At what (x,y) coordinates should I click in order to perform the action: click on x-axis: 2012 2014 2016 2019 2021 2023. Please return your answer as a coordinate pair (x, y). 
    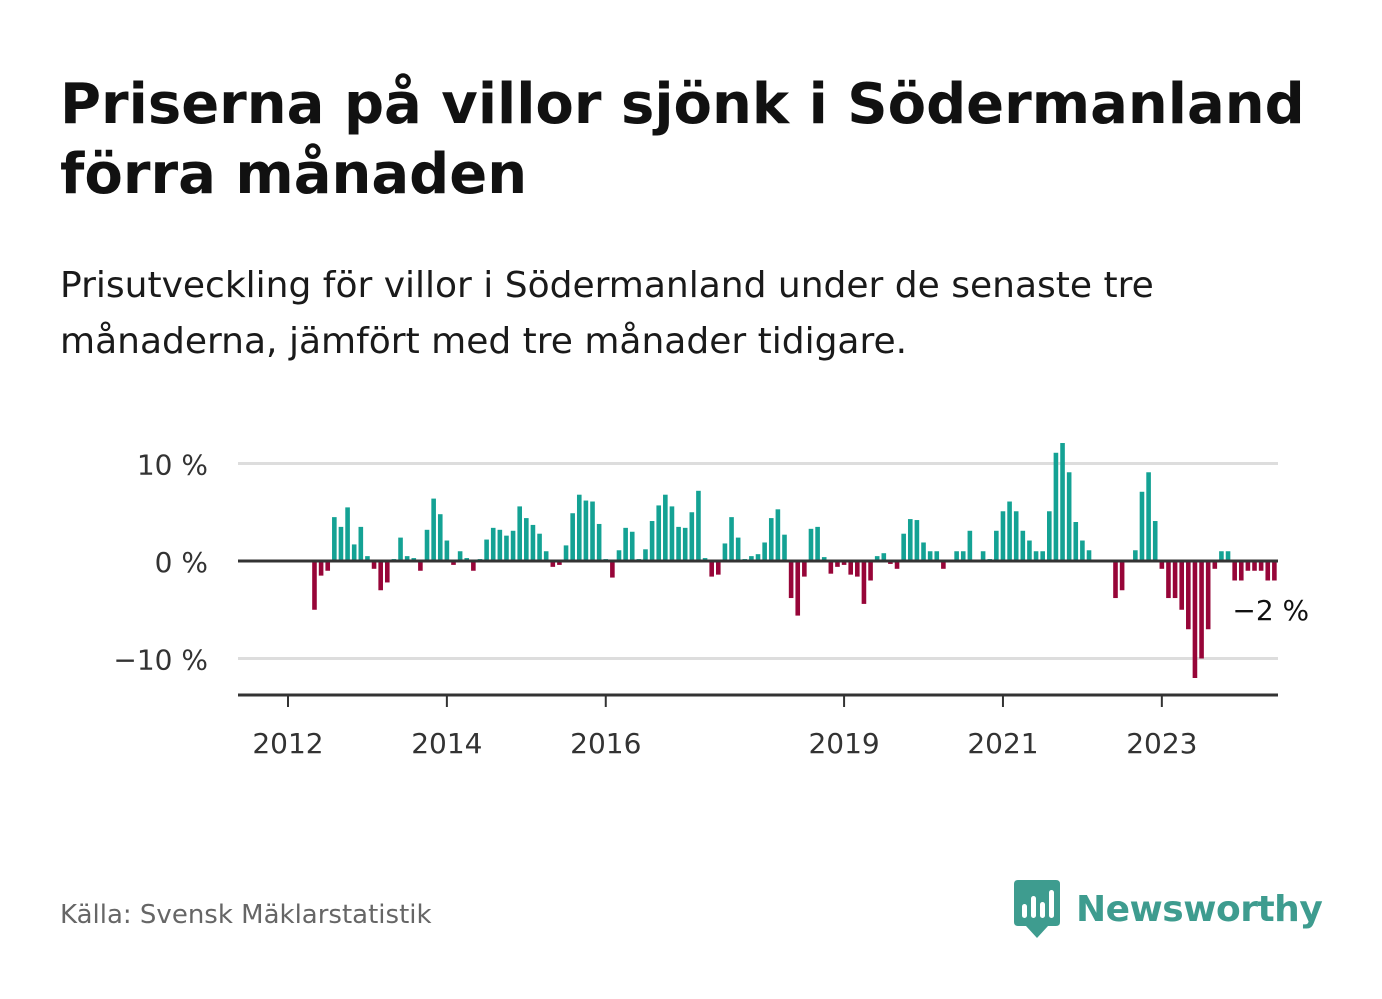
    Looking at the image, I should click on (758, 726).